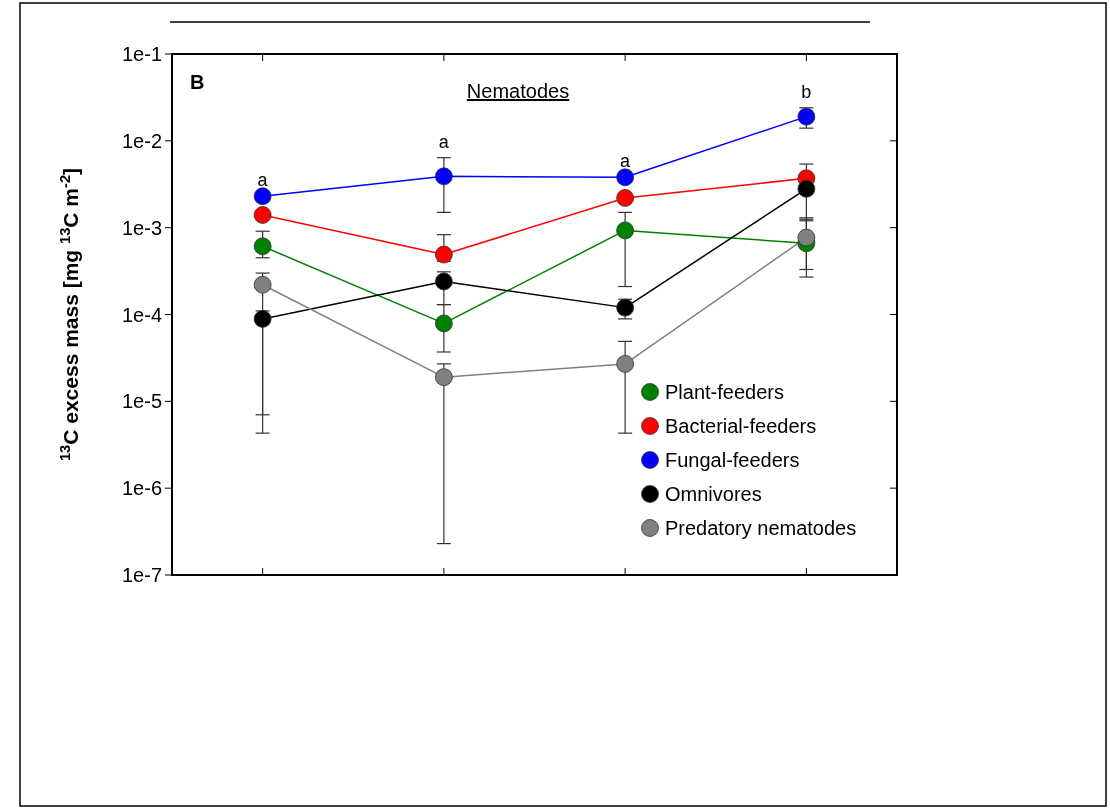  I want to click on legend-label: Predatory nematodes, so click(761, 528).